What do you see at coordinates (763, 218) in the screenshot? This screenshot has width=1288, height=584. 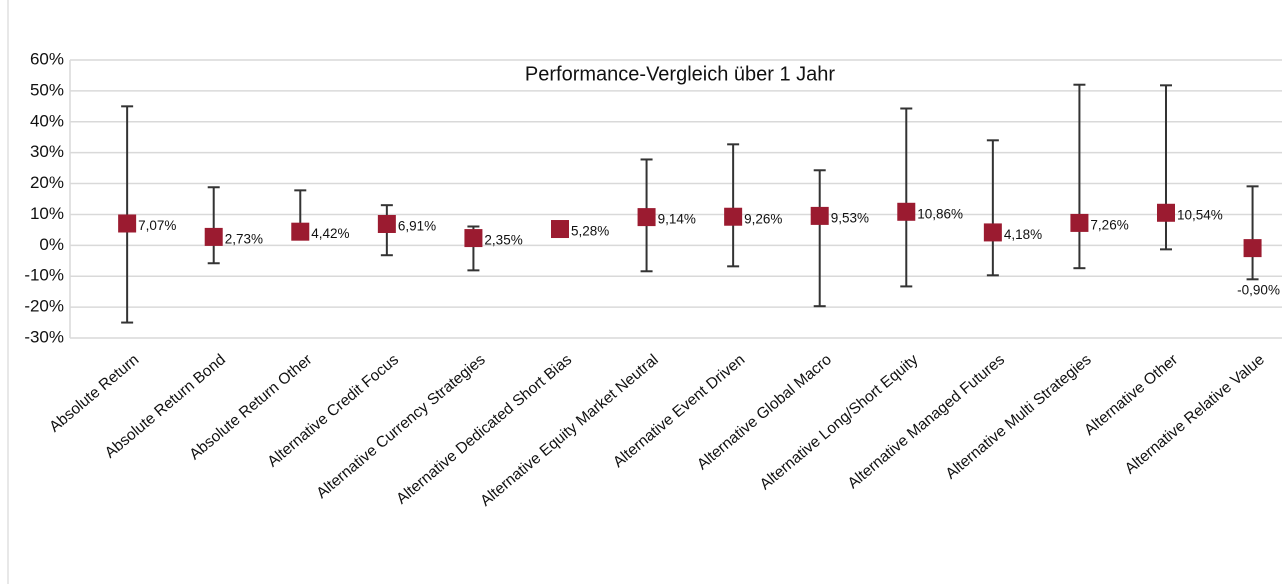 I see `value-label: 9,26%` at bounding box center [763, 218].